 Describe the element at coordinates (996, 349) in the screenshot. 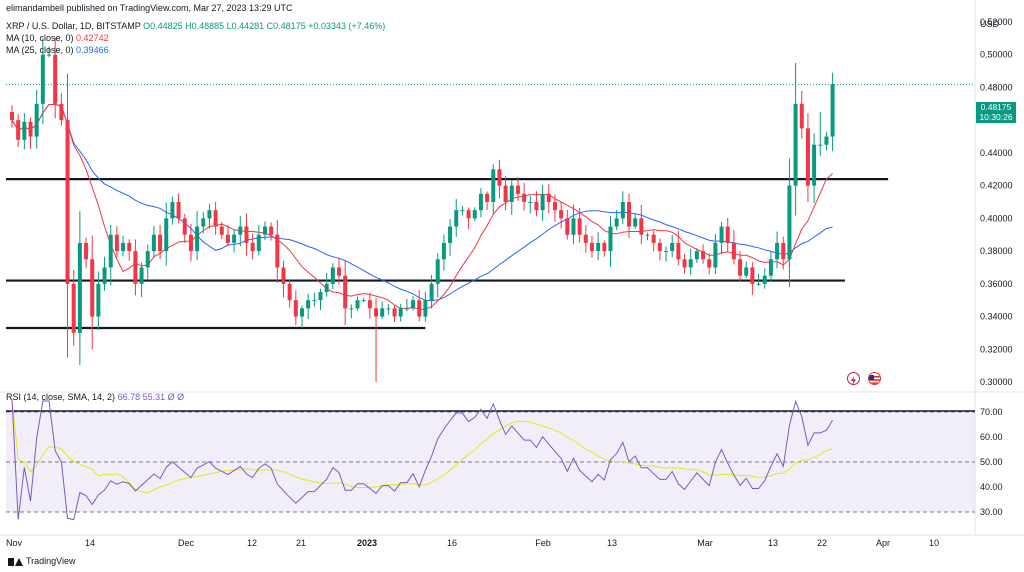

I see `price-tick-label: 0.32000` at that location.